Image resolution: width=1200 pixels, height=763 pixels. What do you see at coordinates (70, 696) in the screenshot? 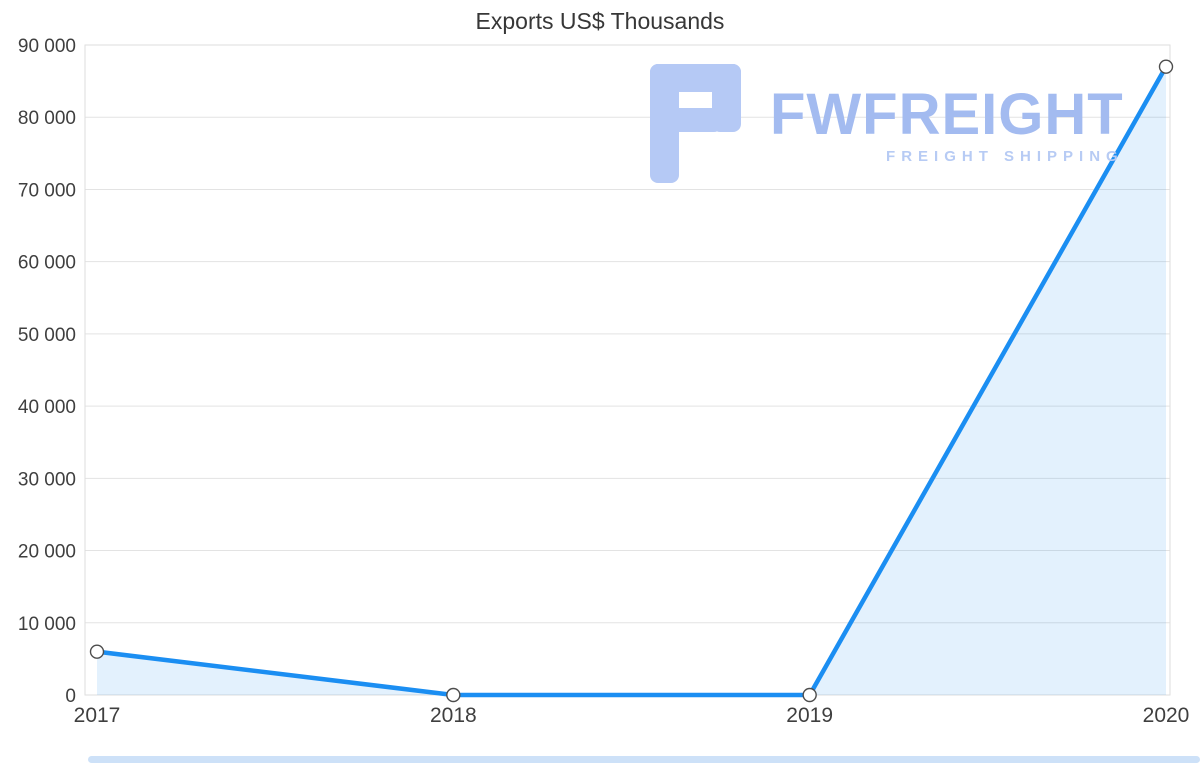
I see `y-axis-label: 0` at bounding box center [70, 696].